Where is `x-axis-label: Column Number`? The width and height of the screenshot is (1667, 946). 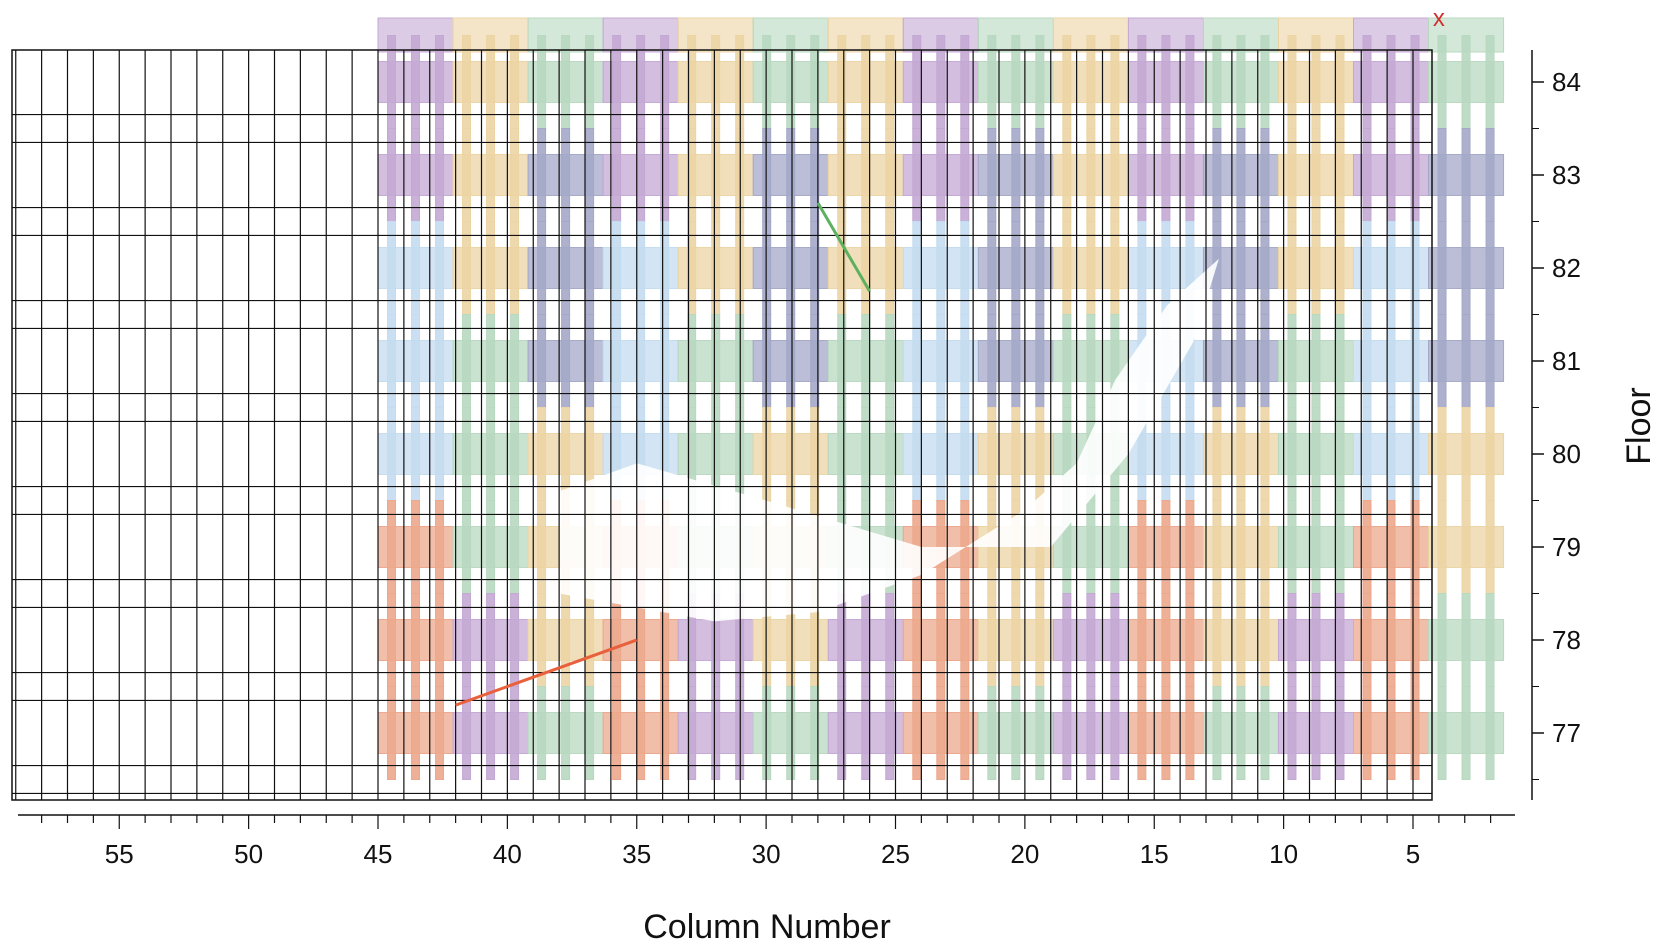 x-axis-label: Column Number is located at coordinates (767, 927).